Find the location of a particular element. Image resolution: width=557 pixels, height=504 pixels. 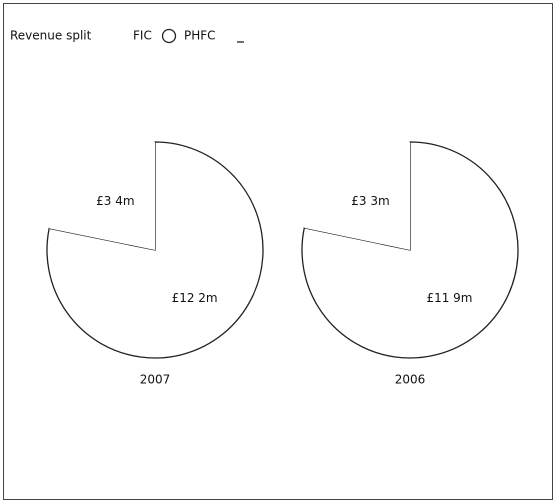

pie-title: 2006 is located at coordinates (410, 380).